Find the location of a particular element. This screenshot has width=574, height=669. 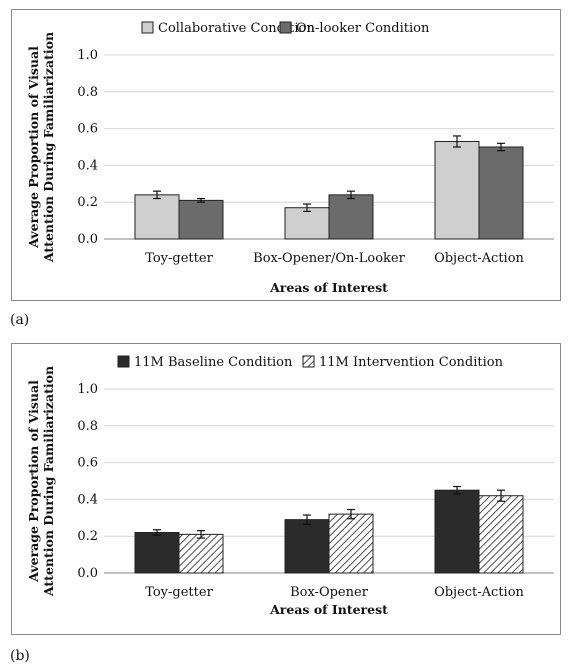

legend-label: Collaborative Condition is located at coordinates (236, 28).